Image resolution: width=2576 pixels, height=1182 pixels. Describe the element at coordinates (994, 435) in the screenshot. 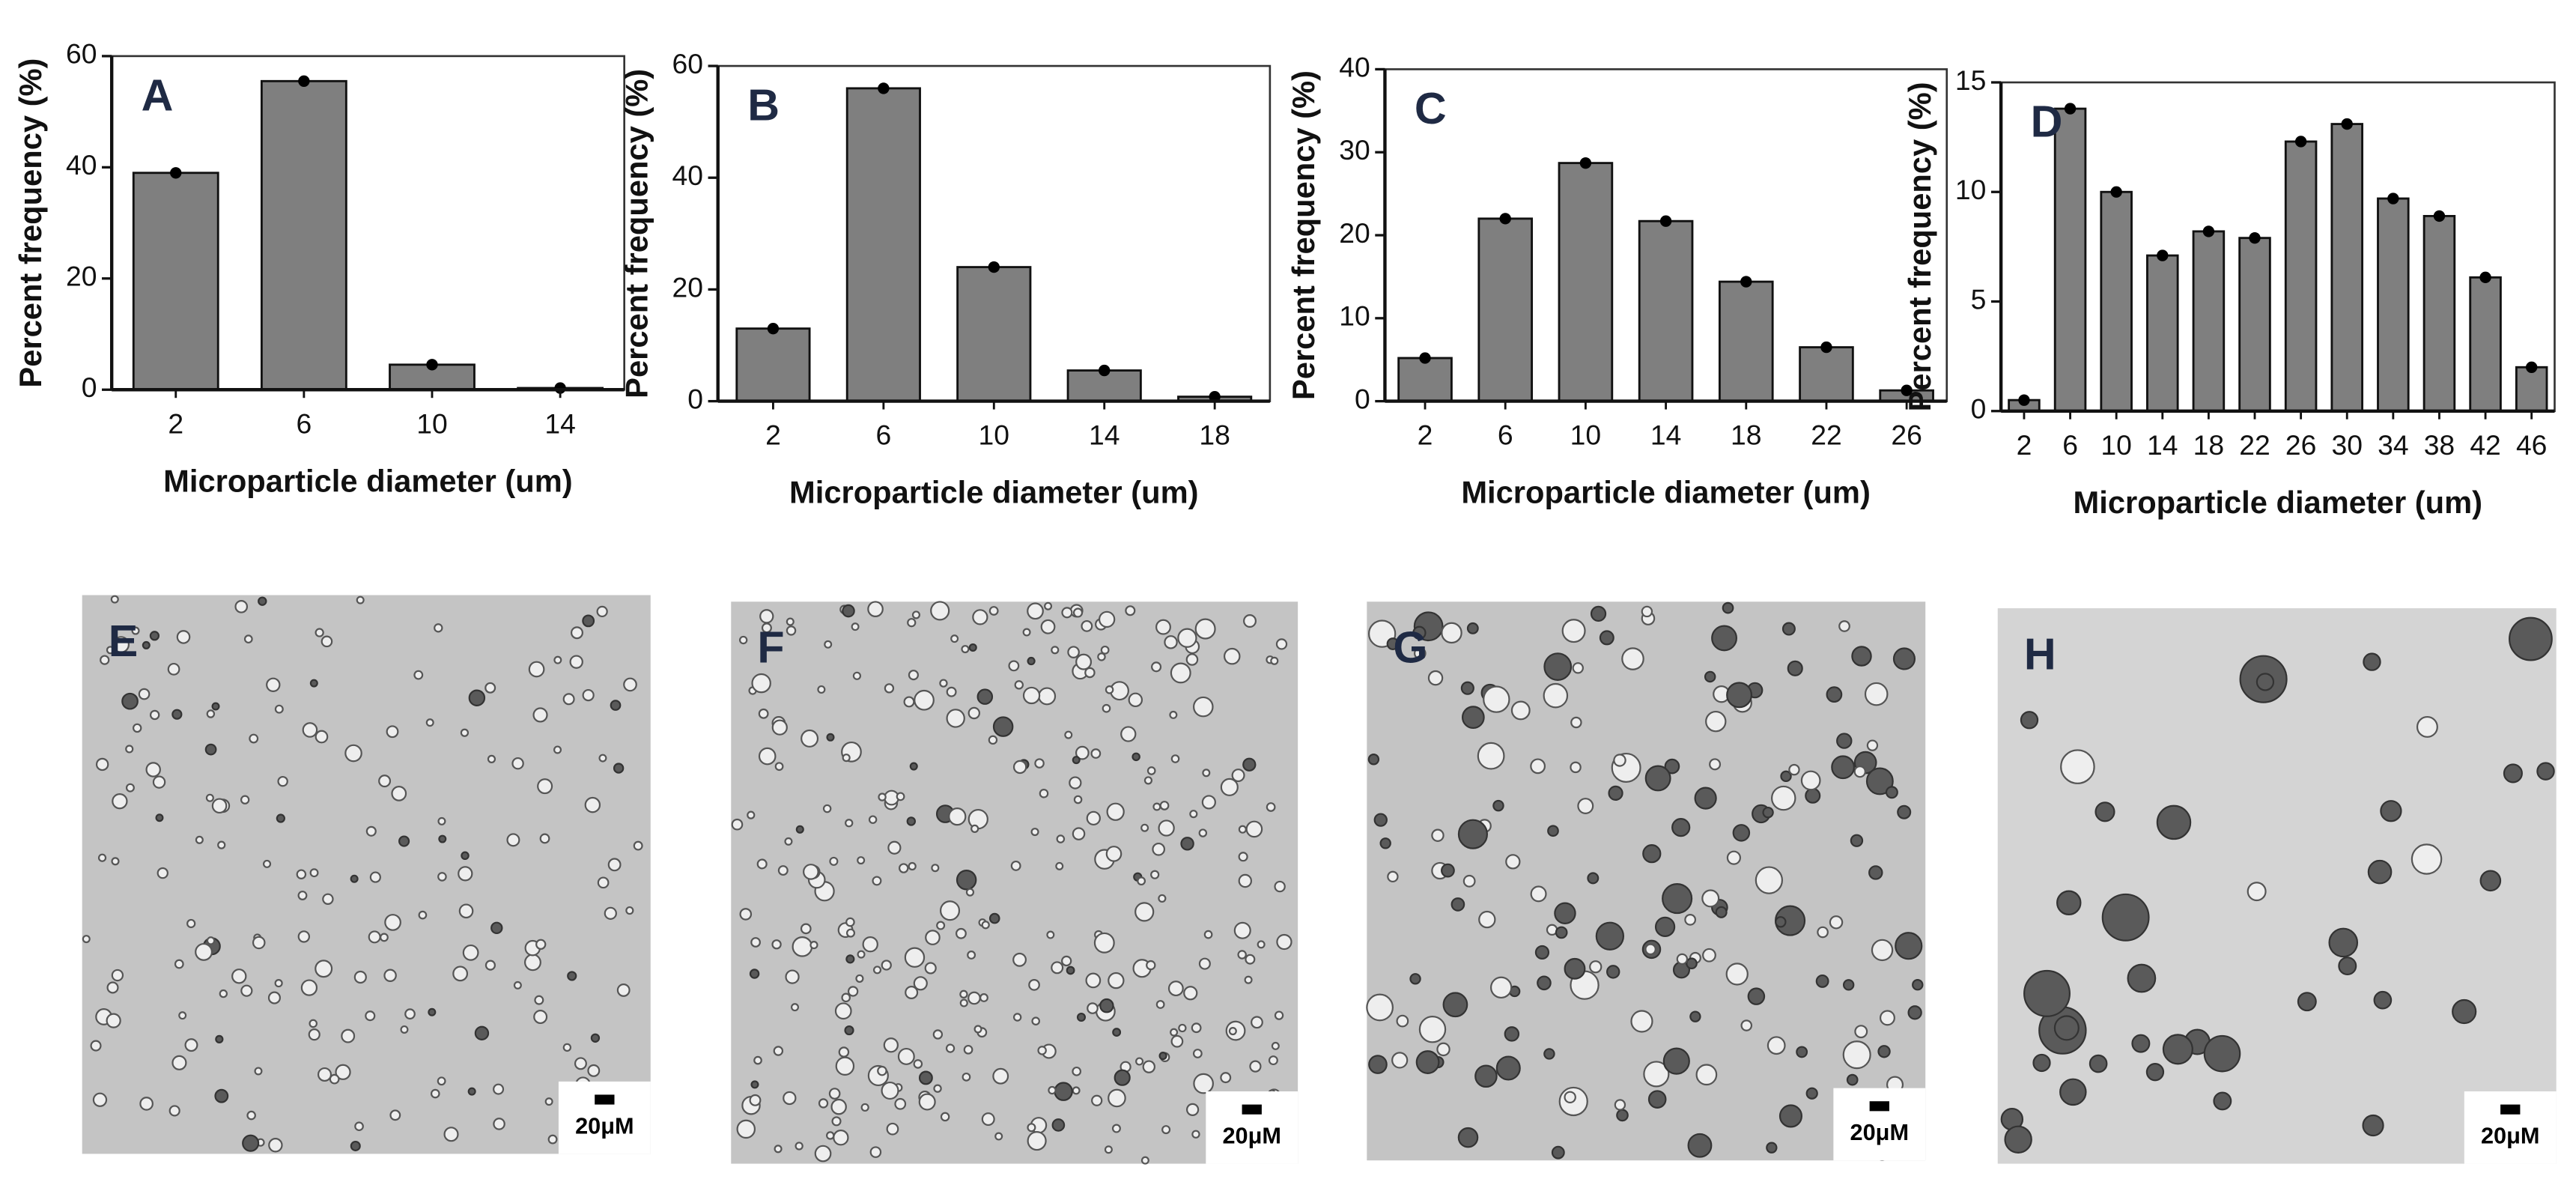

I see `x-tick-label: 10` at that location.